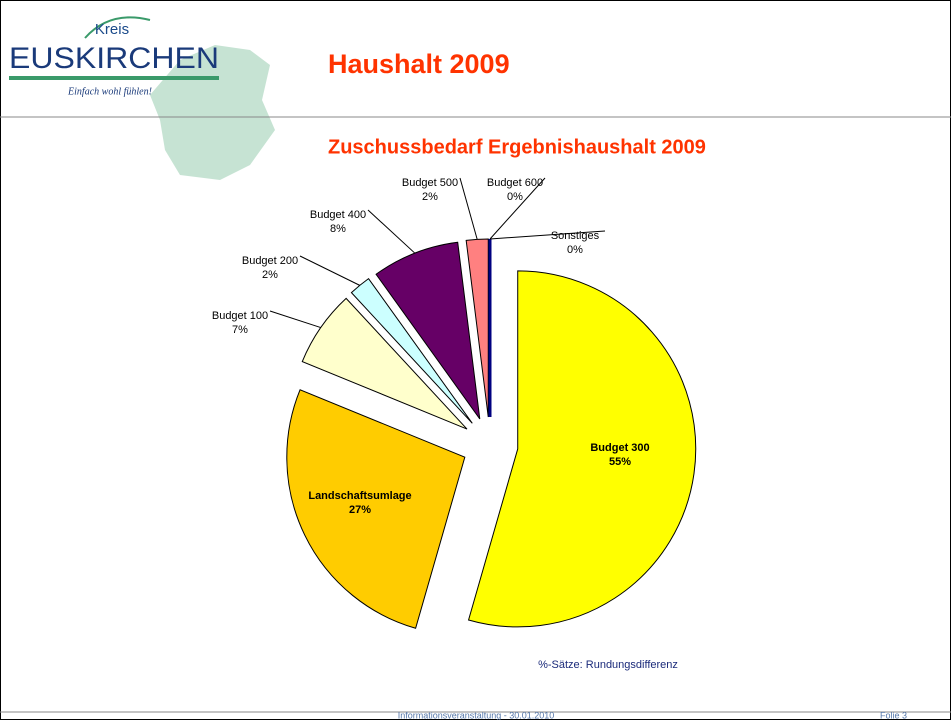 The width and height of the screenshot is (951, 720). I want to click on slice-name: Sonstiges, so click(575, 236).